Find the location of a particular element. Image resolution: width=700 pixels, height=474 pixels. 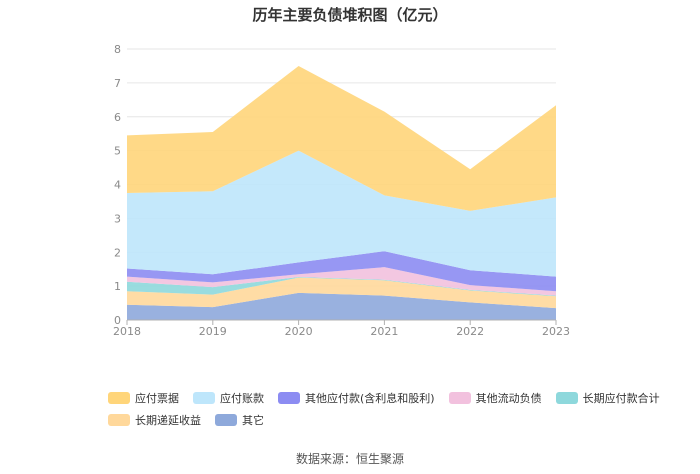

x-tick-label: 2018 is located at coordinates (127, 331).